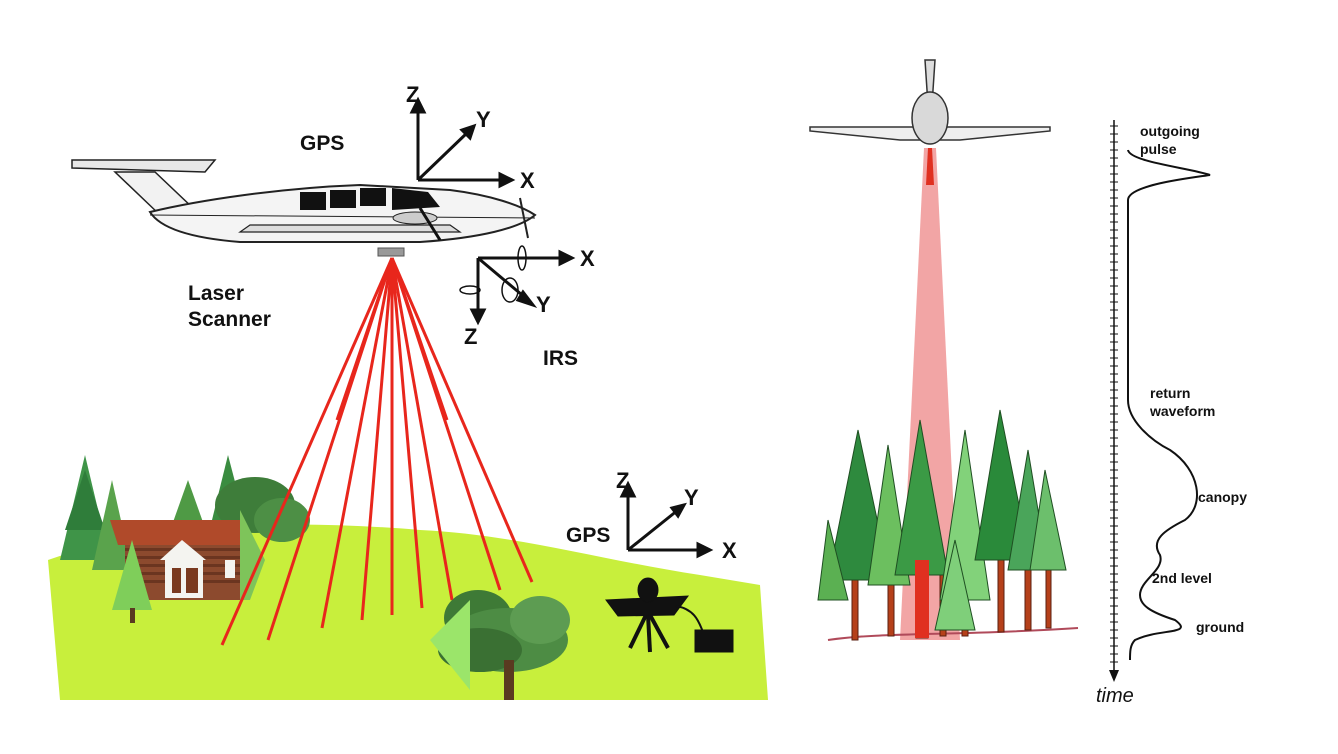 The height and width of the screenshot is (754, 1338). I want to click on second-level-label: 2nd level, so click(1182, 578).